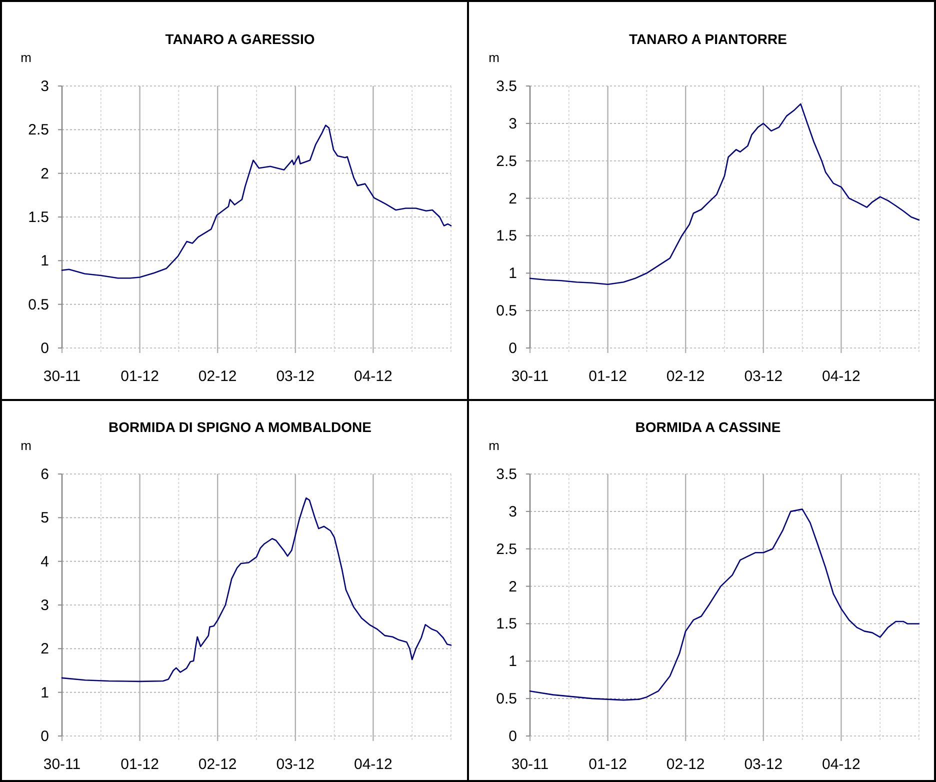  What do you see at coordinates (44, 518) in the screenshot?
I see `y-tick-label: 5` at bounding box center [44, 518].